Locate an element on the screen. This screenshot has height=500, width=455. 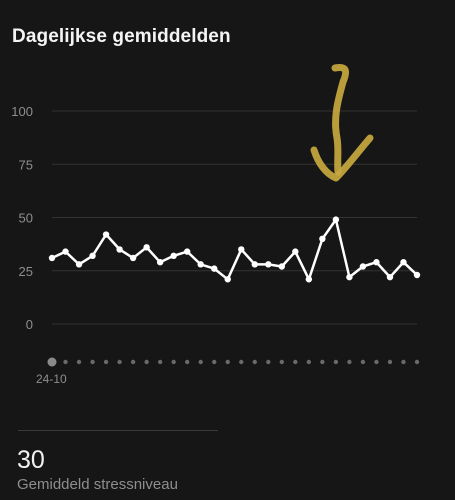
x-axis-dot-selected is located at coordinates (52, 362).